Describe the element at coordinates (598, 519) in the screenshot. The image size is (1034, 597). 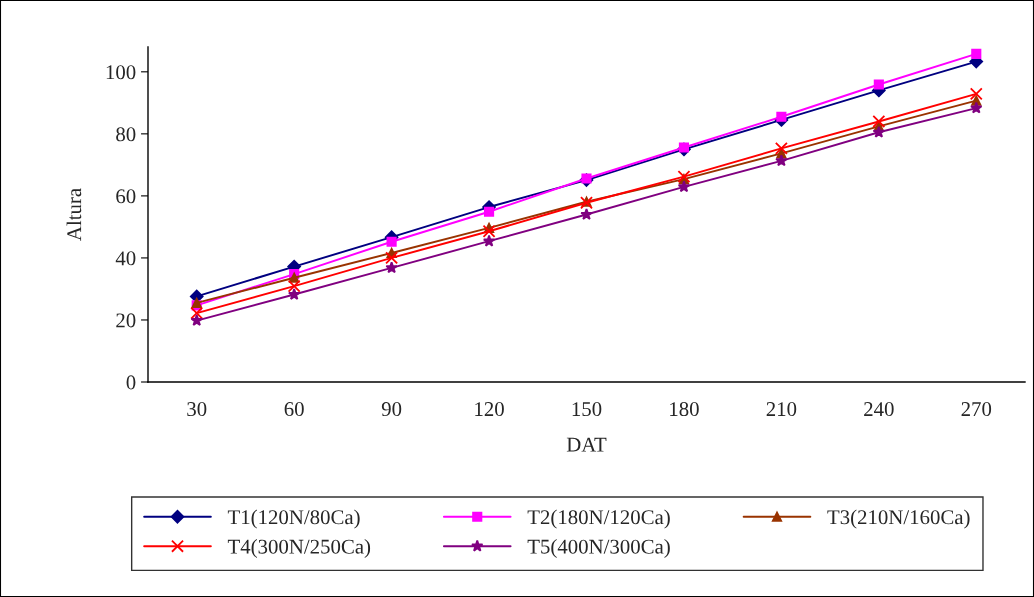
I see `legend-label: T2(180N/120Ca)` at that location.